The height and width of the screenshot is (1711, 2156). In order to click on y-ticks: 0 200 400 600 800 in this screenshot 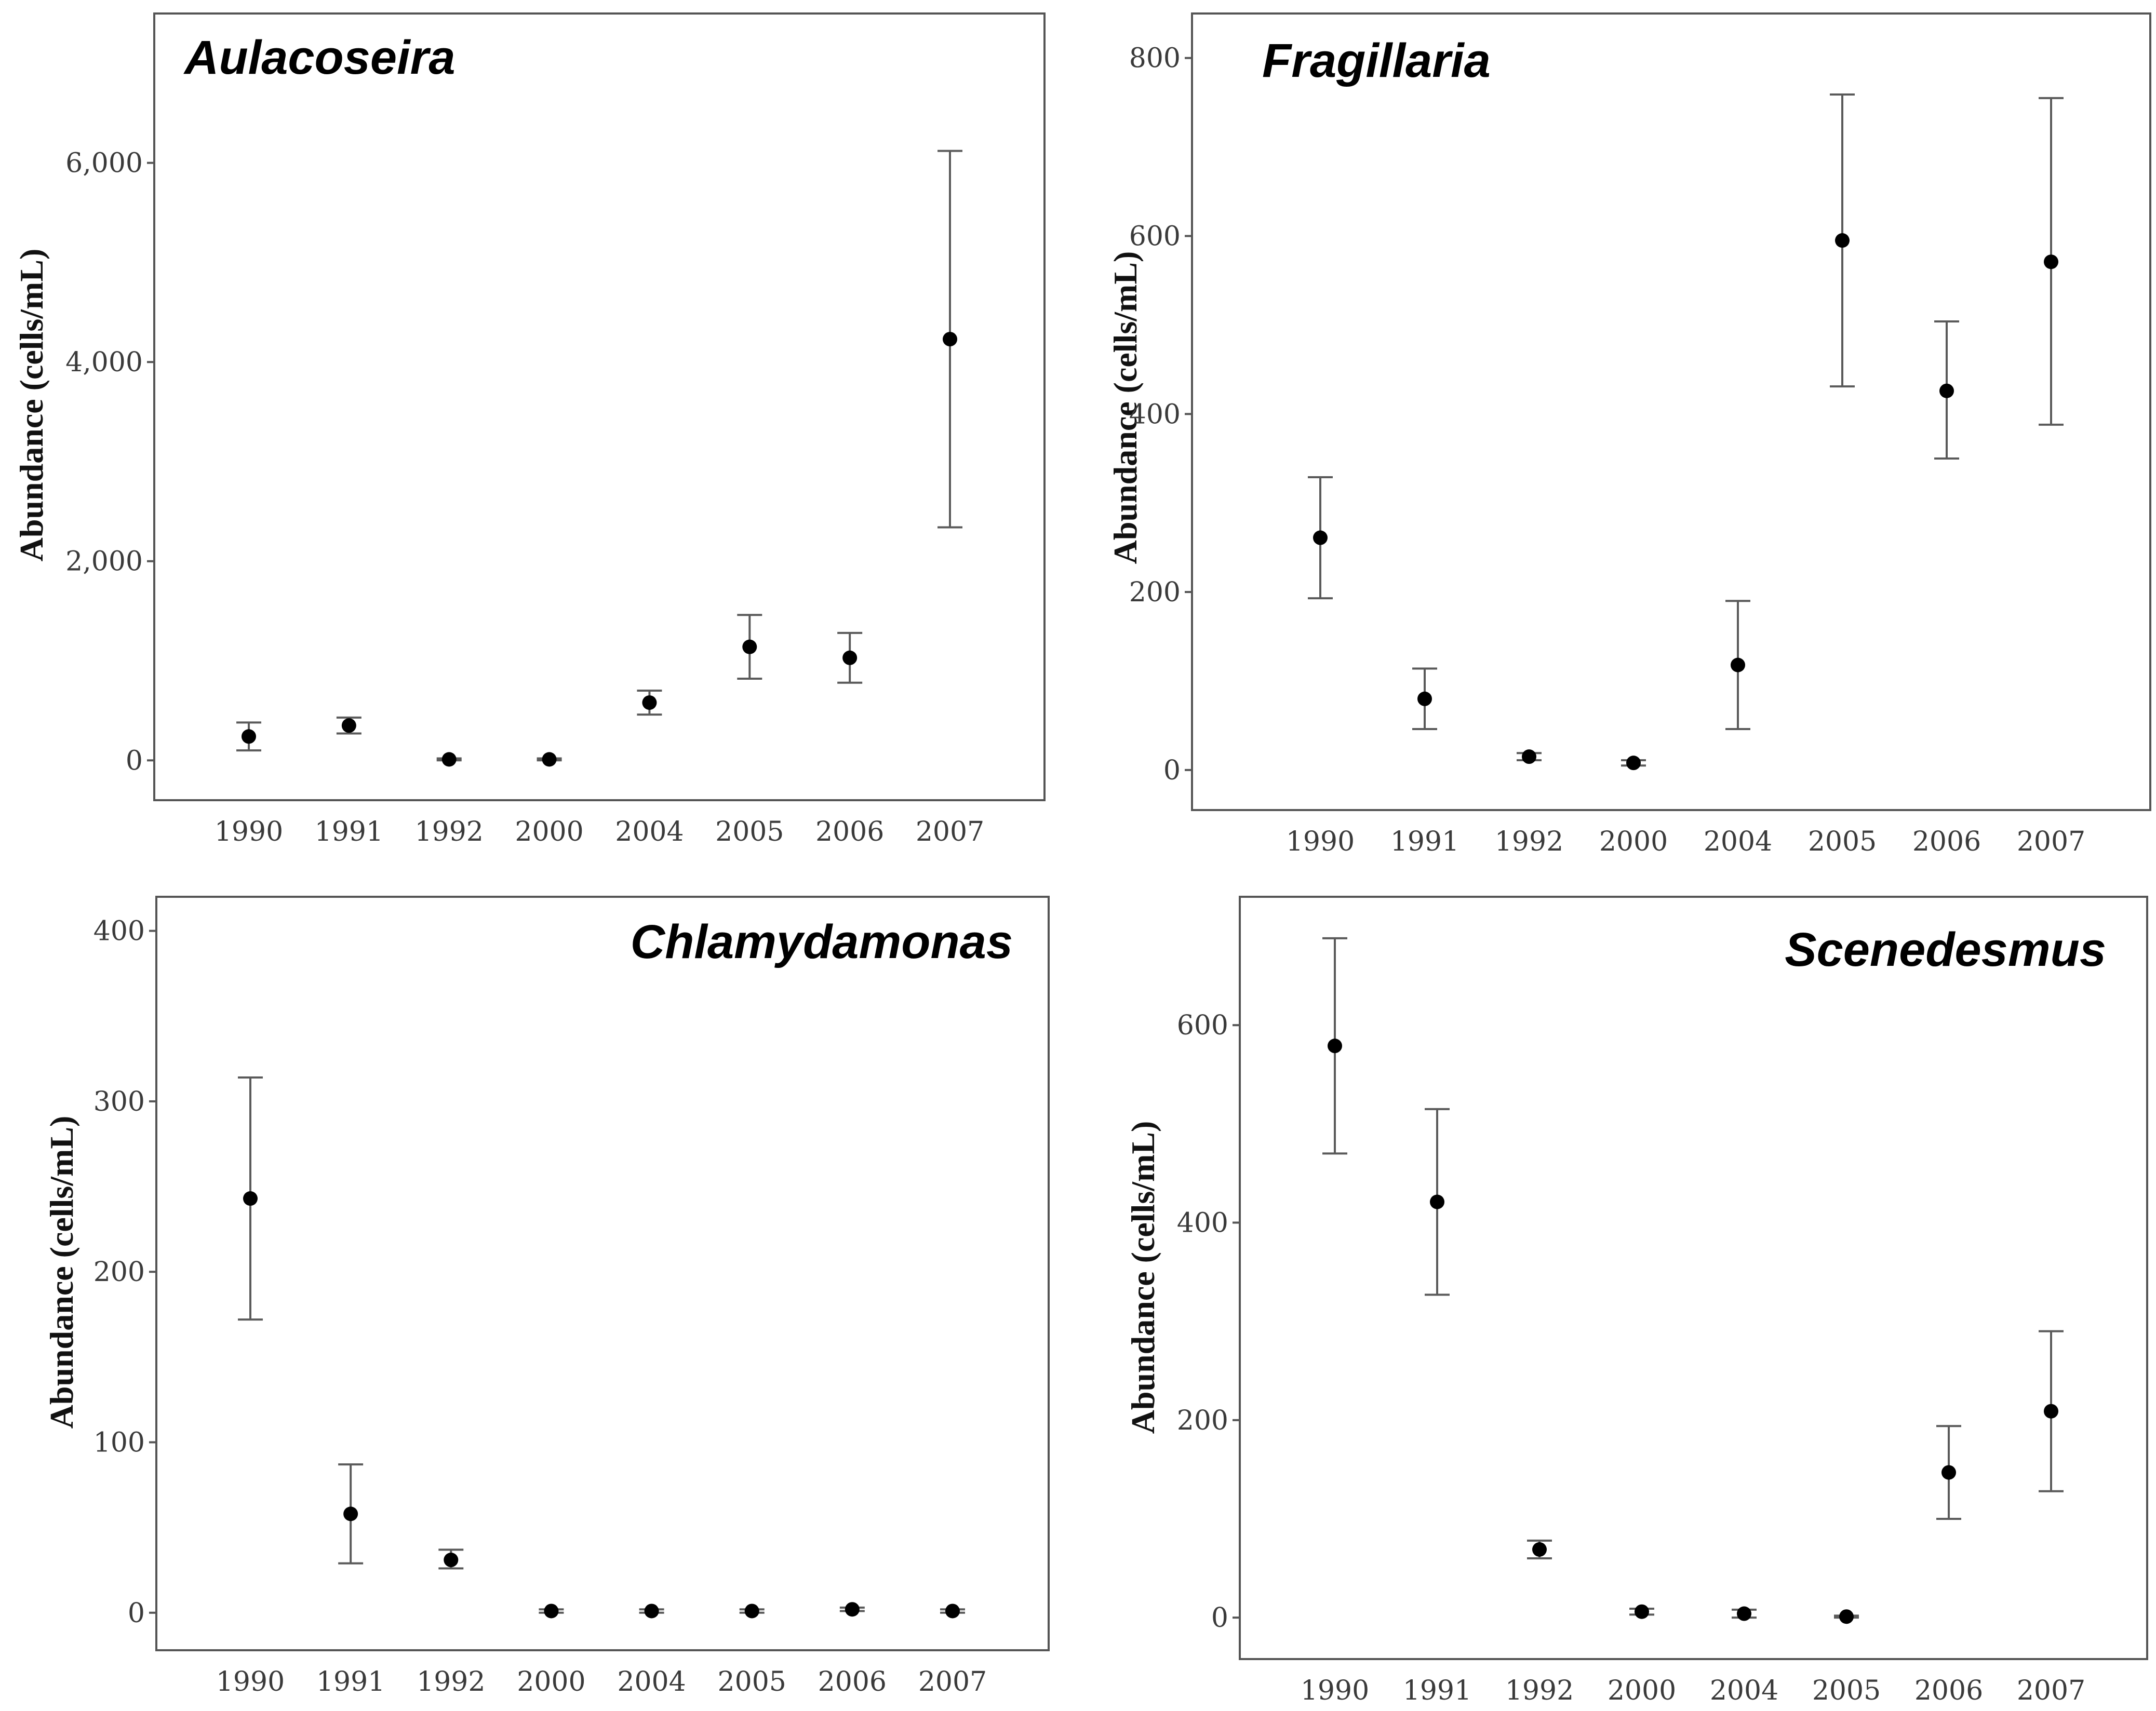, I will do `click(1160, 415)`.